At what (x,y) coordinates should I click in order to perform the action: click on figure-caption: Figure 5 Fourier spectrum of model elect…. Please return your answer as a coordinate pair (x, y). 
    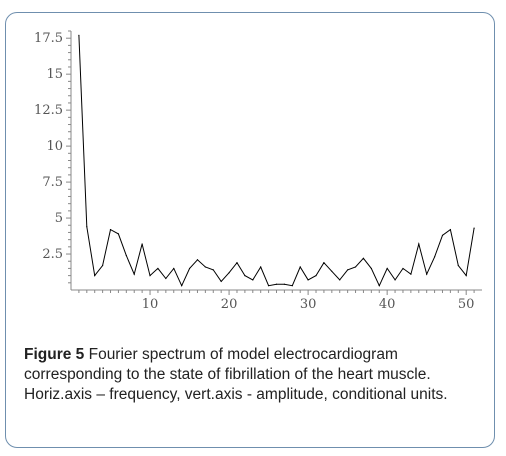
    Looking at the image, I should click on (255, 375).